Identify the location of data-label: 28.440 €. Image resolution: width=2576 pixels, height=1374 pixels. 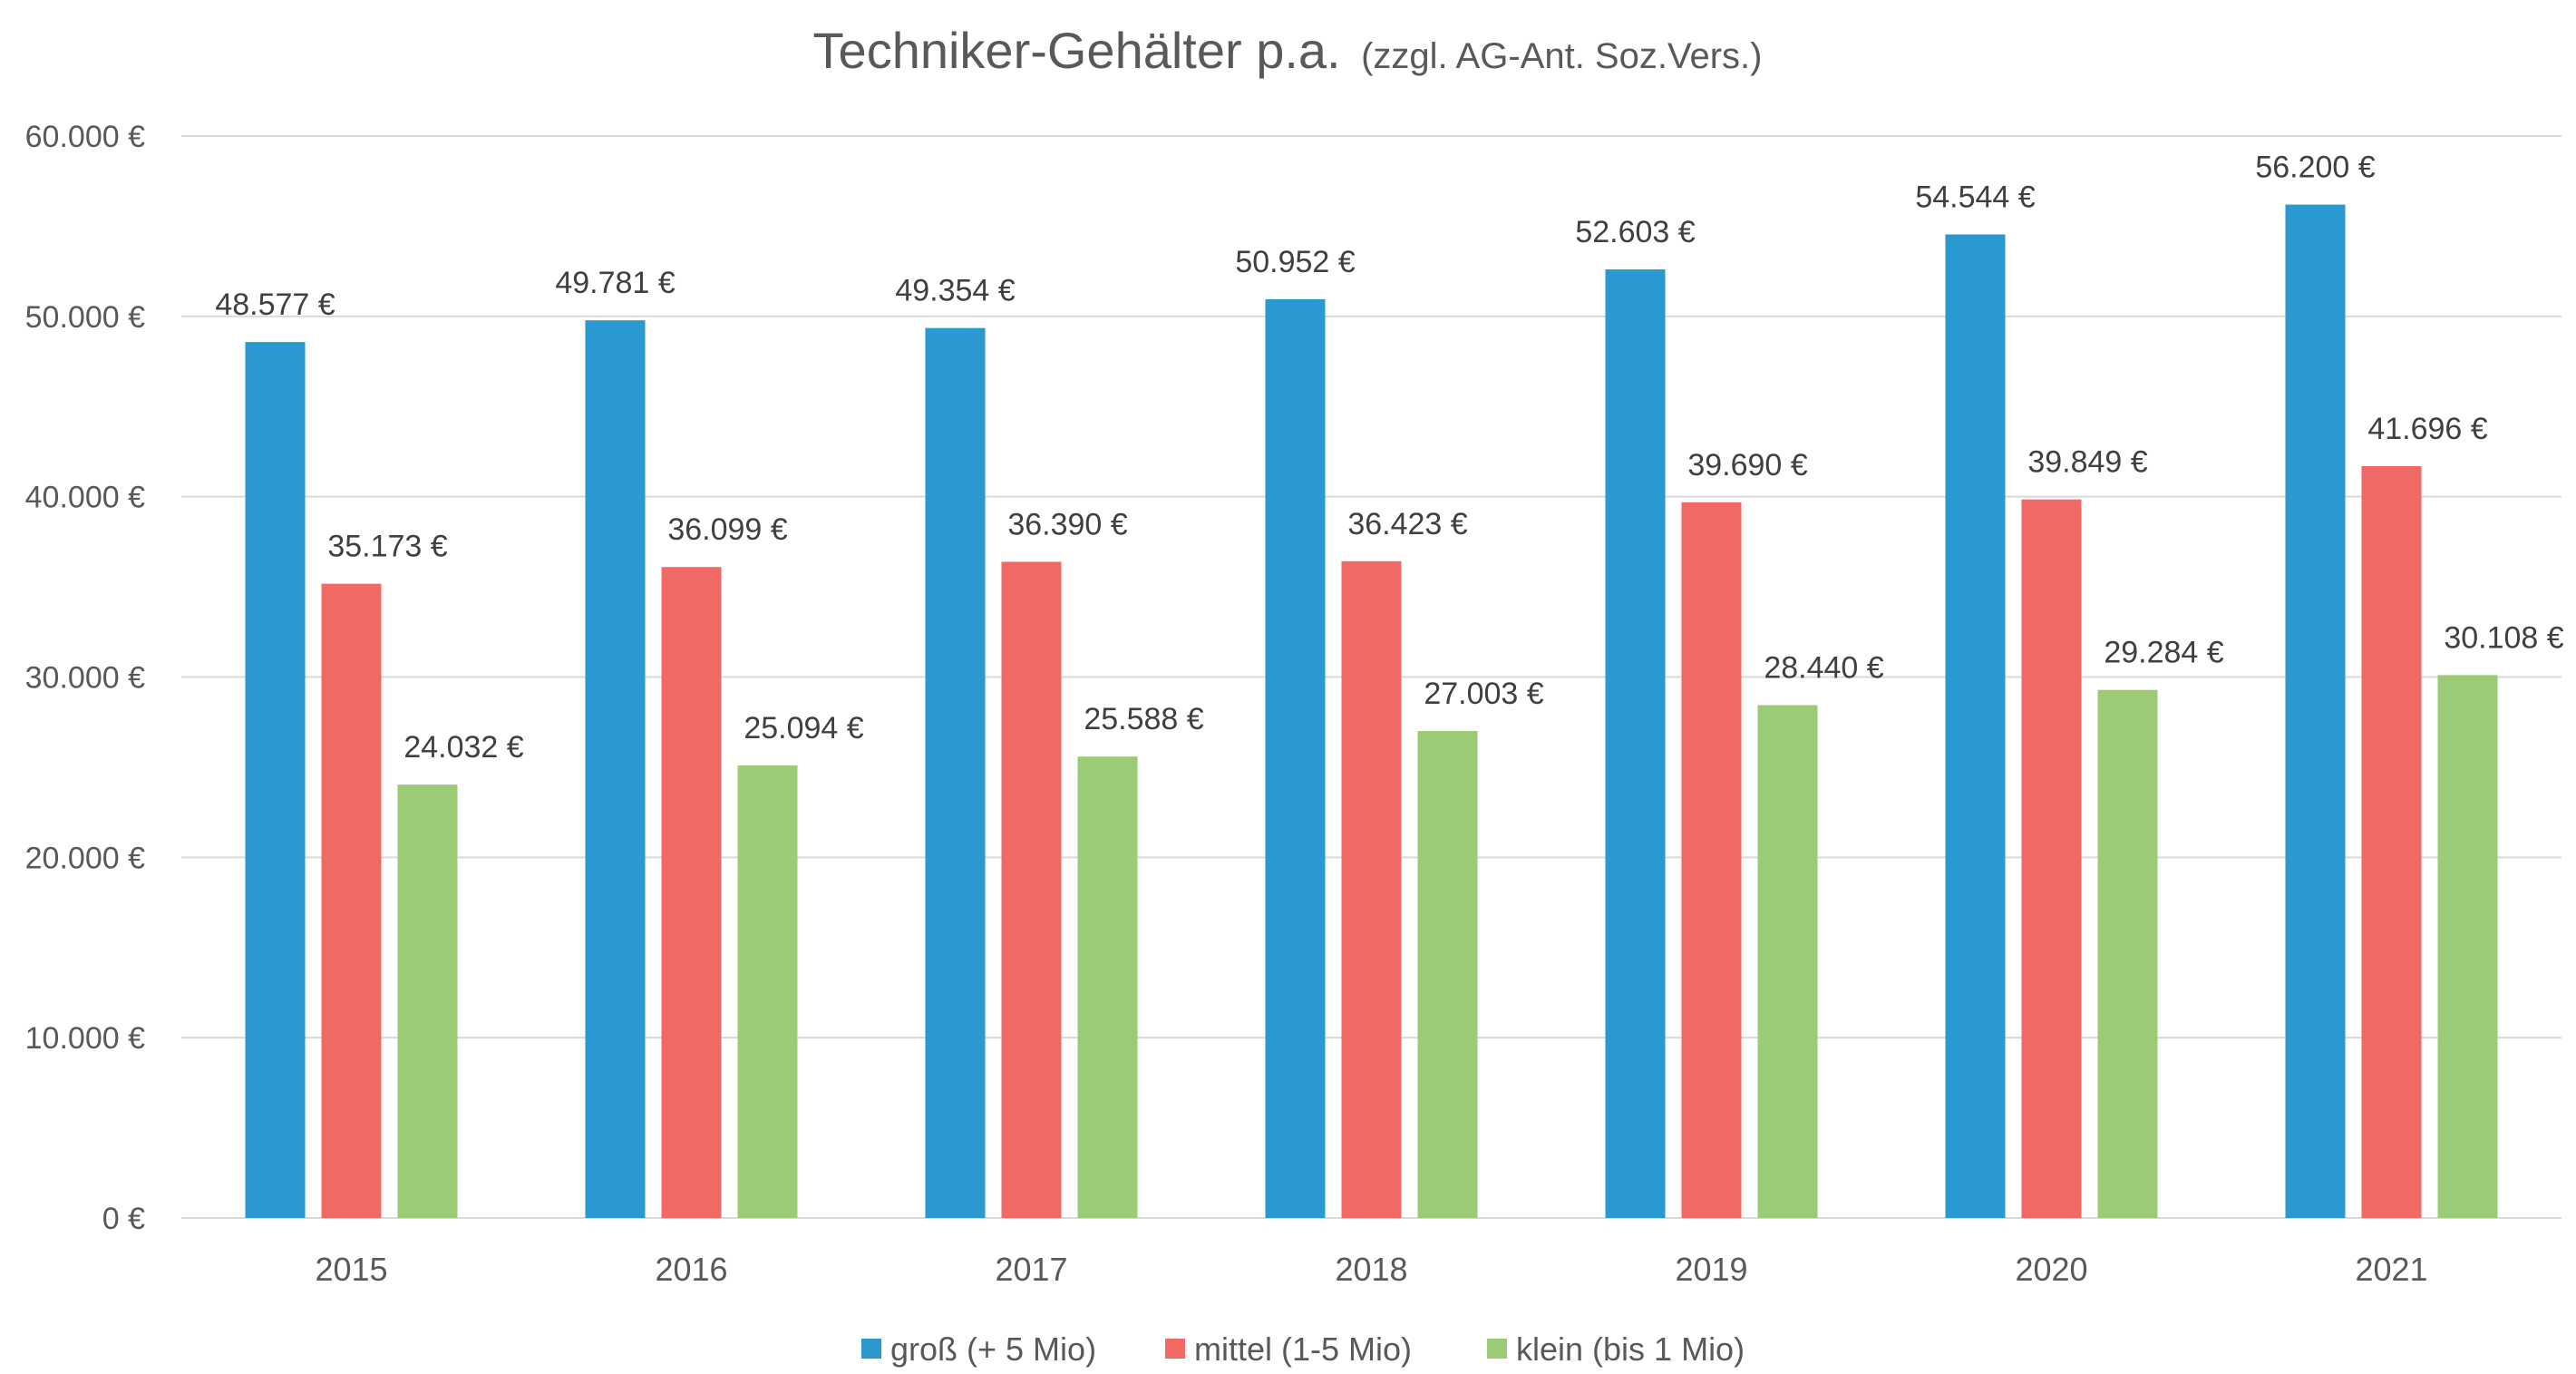
(1823, 668).